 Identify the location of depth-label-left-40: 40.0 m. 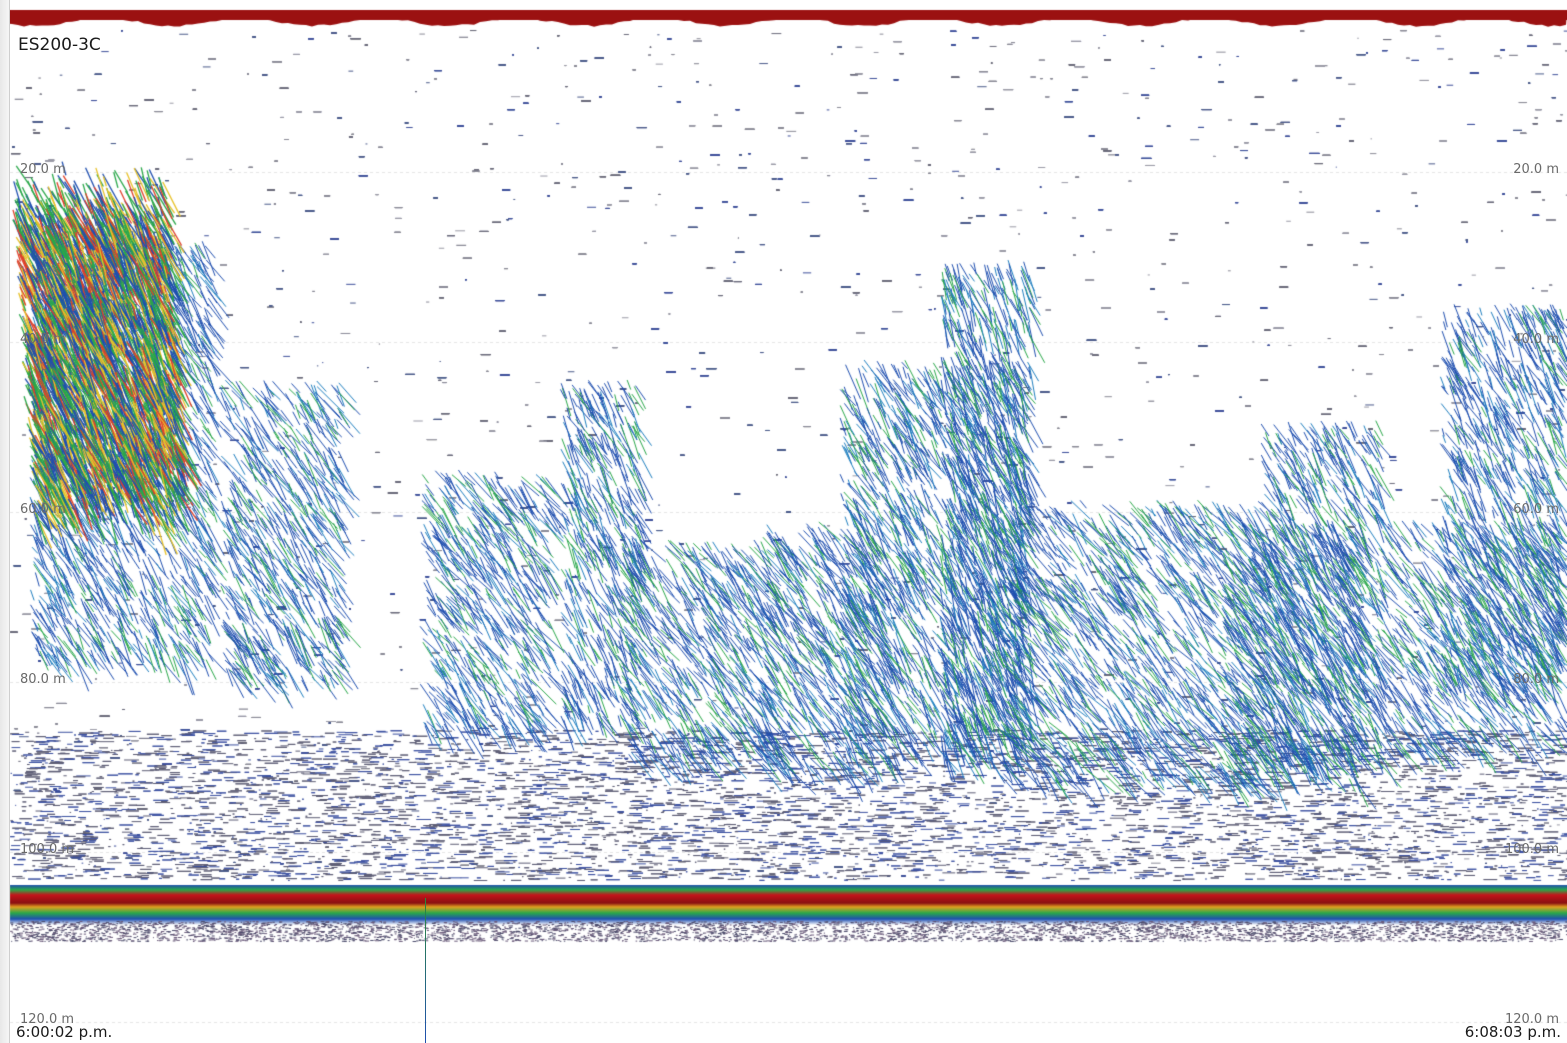
(43, 339).